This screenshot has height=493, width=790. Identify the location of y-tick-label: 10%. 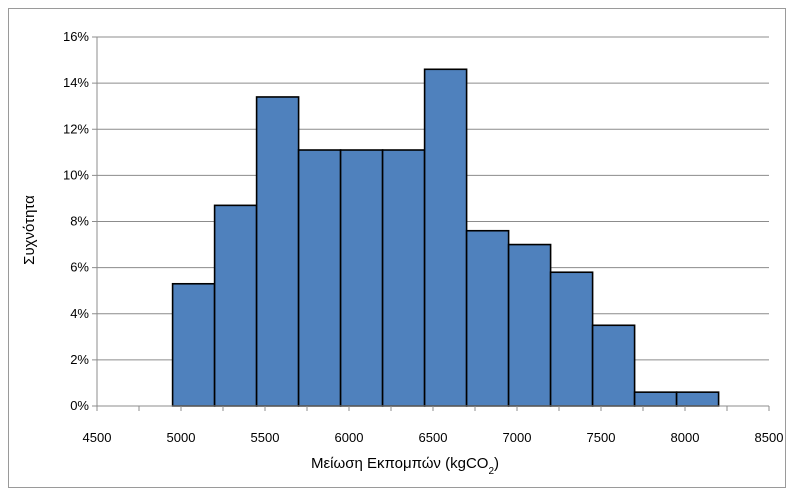
(76, 174).